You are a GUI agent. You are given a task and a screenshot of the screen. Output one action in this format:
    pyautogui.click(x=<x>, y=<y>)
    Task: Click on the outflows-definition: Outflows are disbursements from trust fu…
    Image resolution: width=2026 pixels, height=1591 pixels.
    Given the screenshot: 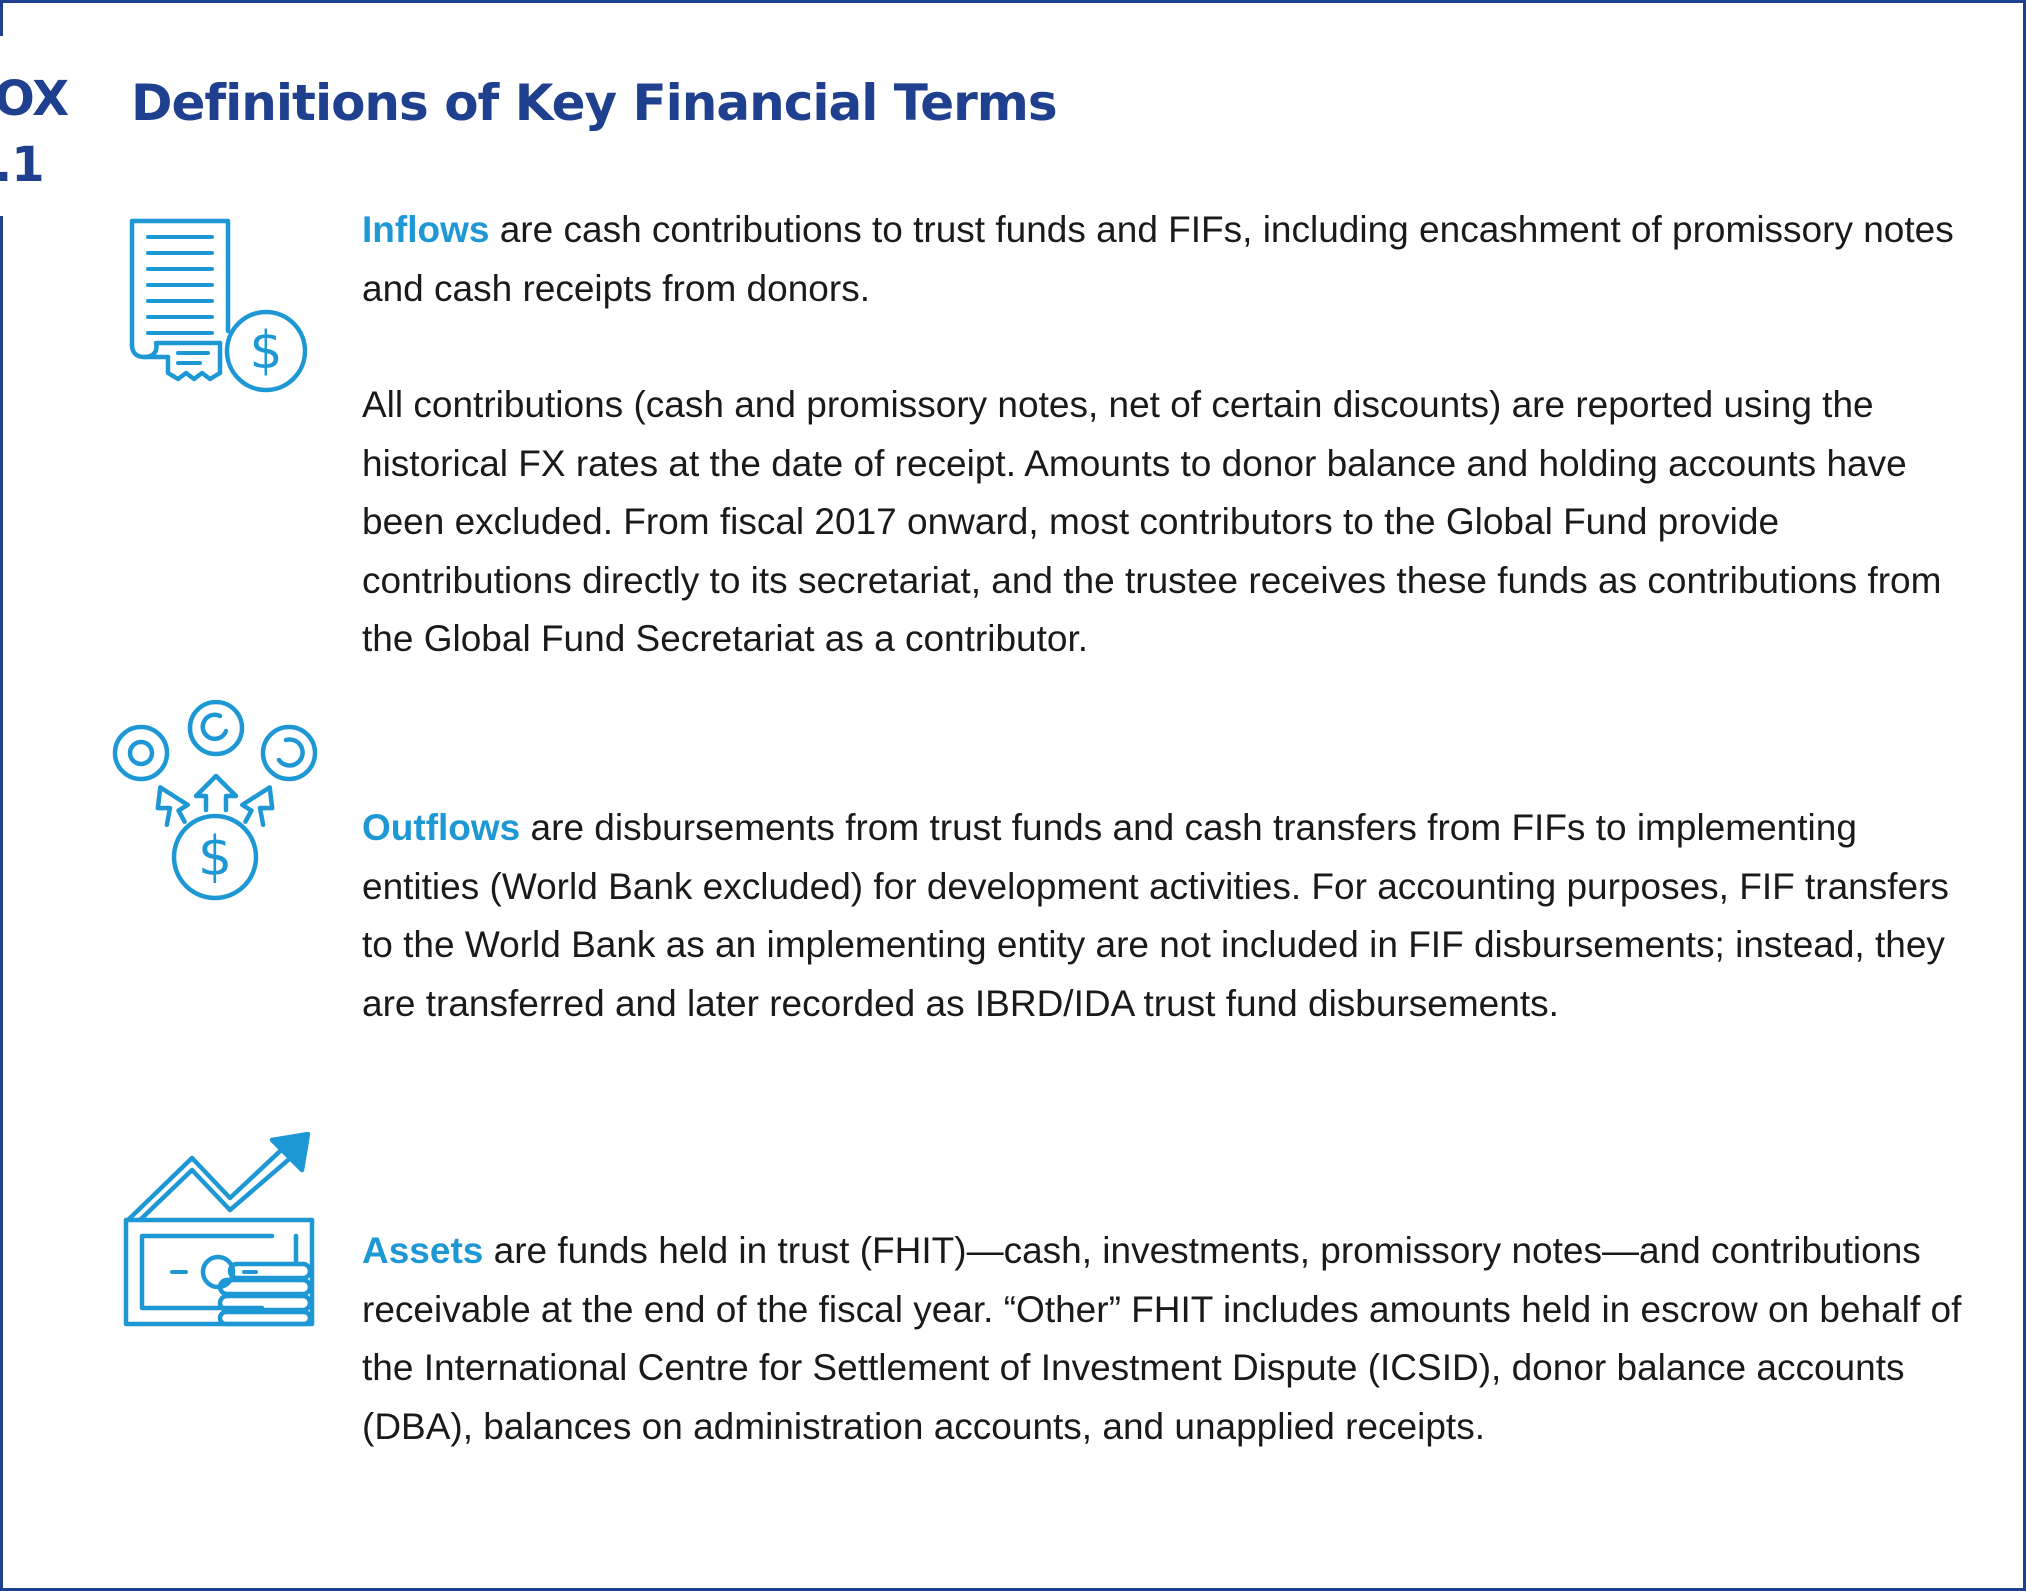 What is the action you would take?
    pyautogui.click(x=1172, y=916)
    